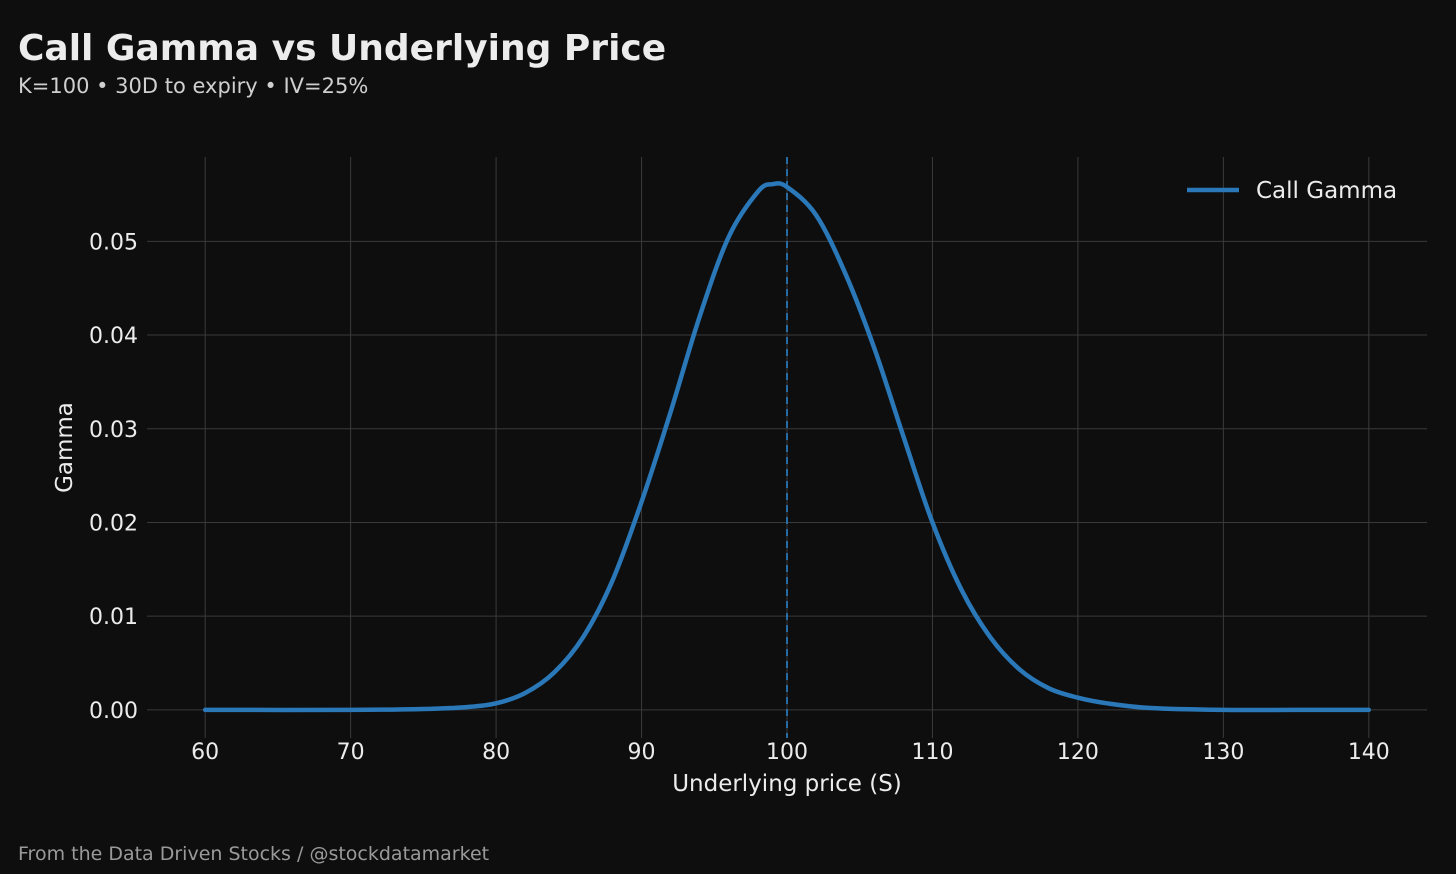  Describe the element at coordinates (1326, 191) in the screenshot. I see `legend-label-call-gamma: Call Gamma` at that location.